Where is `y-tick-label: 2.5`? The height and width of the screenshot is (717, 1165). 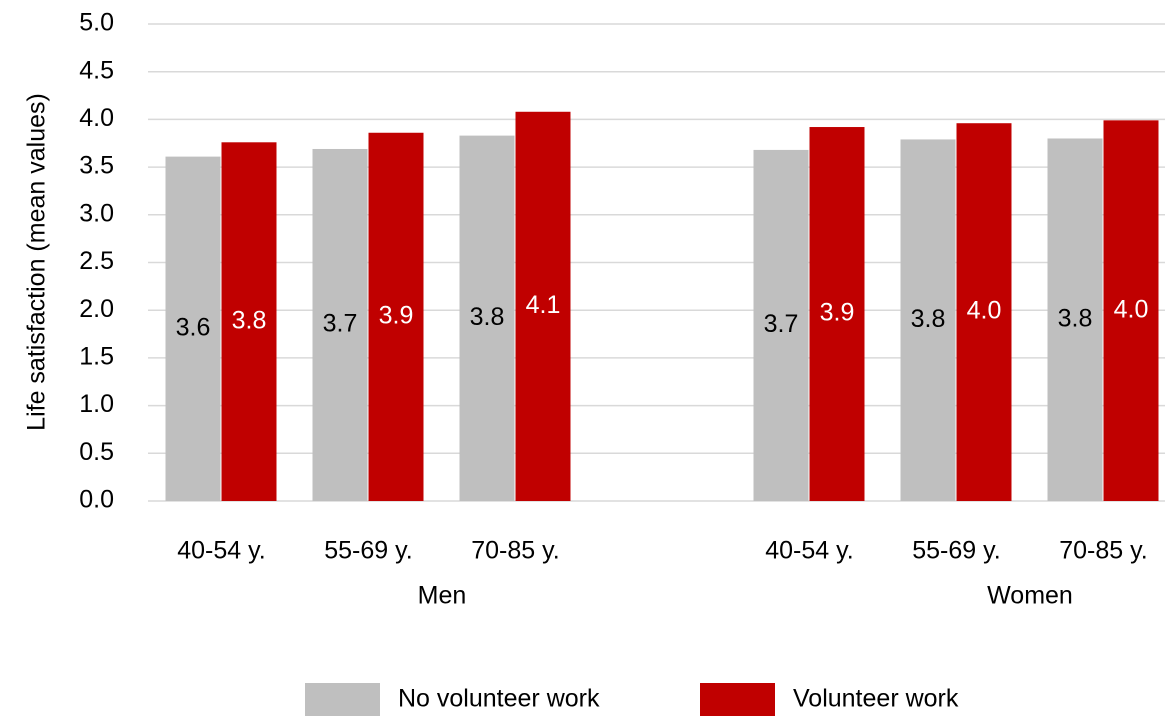
y-tick-label: 2.5 is located at coordinates (96, 261).